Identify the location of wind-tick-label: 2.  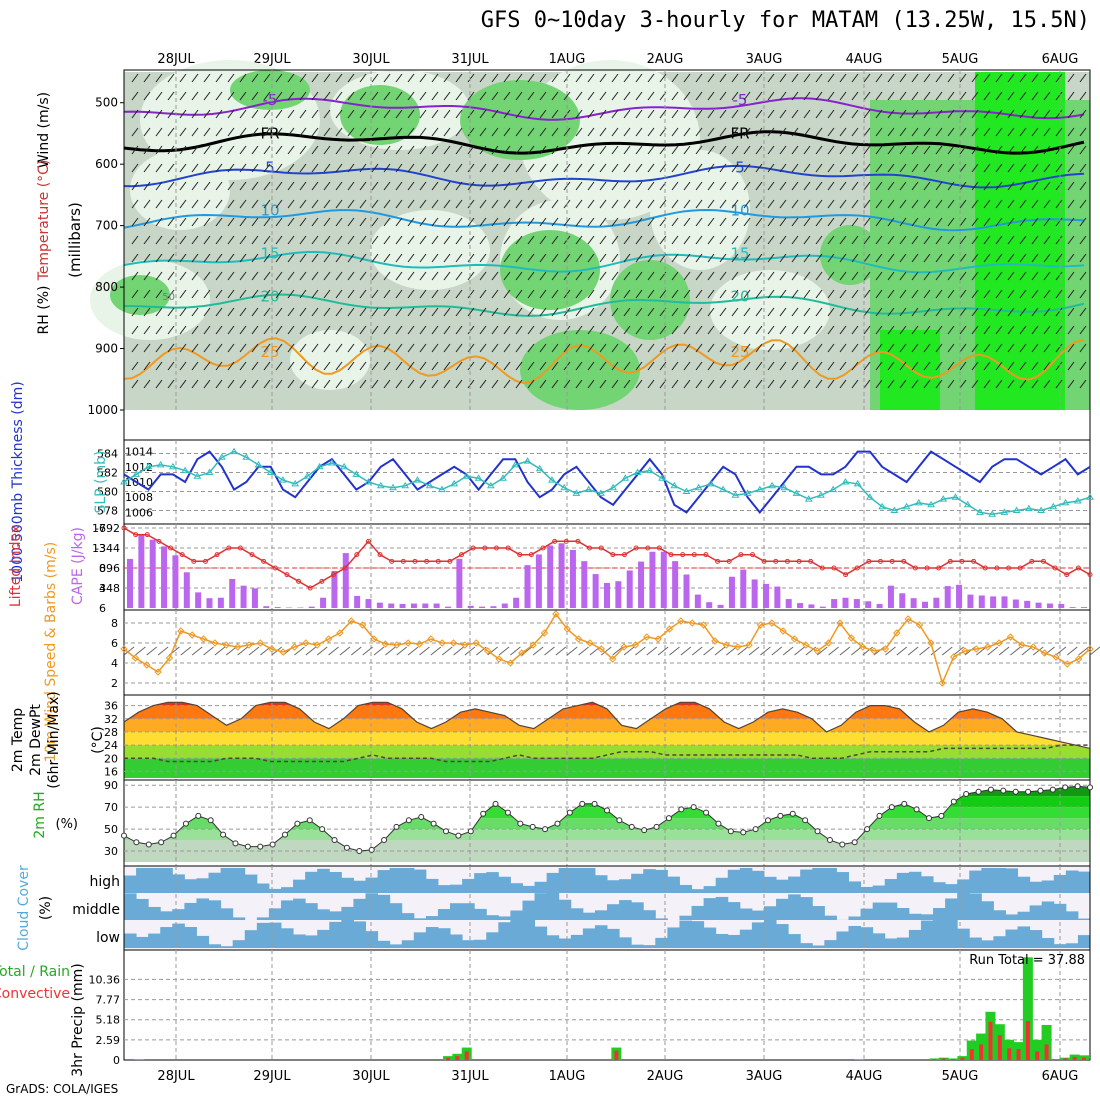
(114, 683).